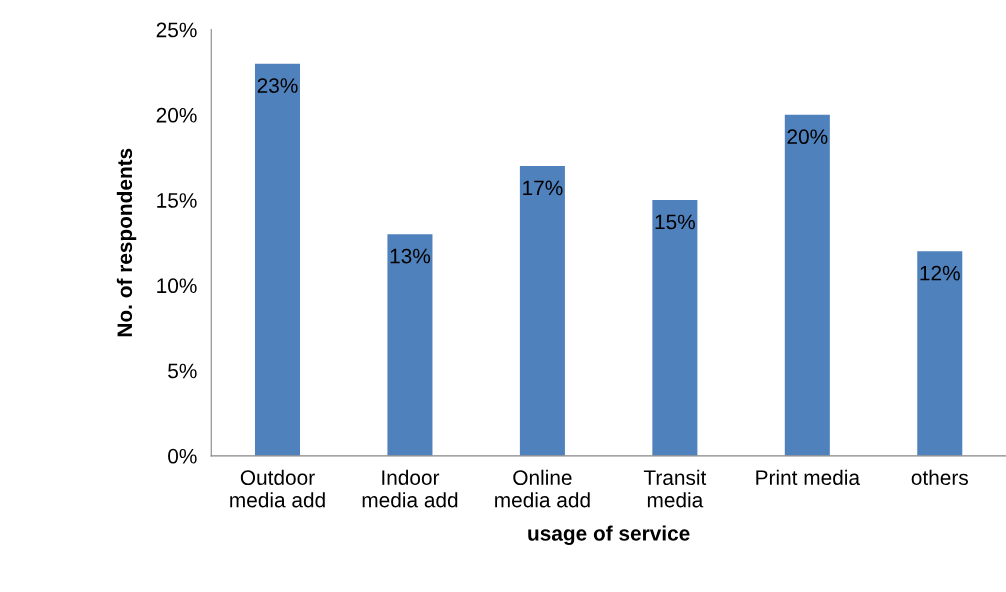  What do you see at coordinates (182, 371) in the screenshot?
I see `y-tick-label: 5%` at bounding box center [182, 371].